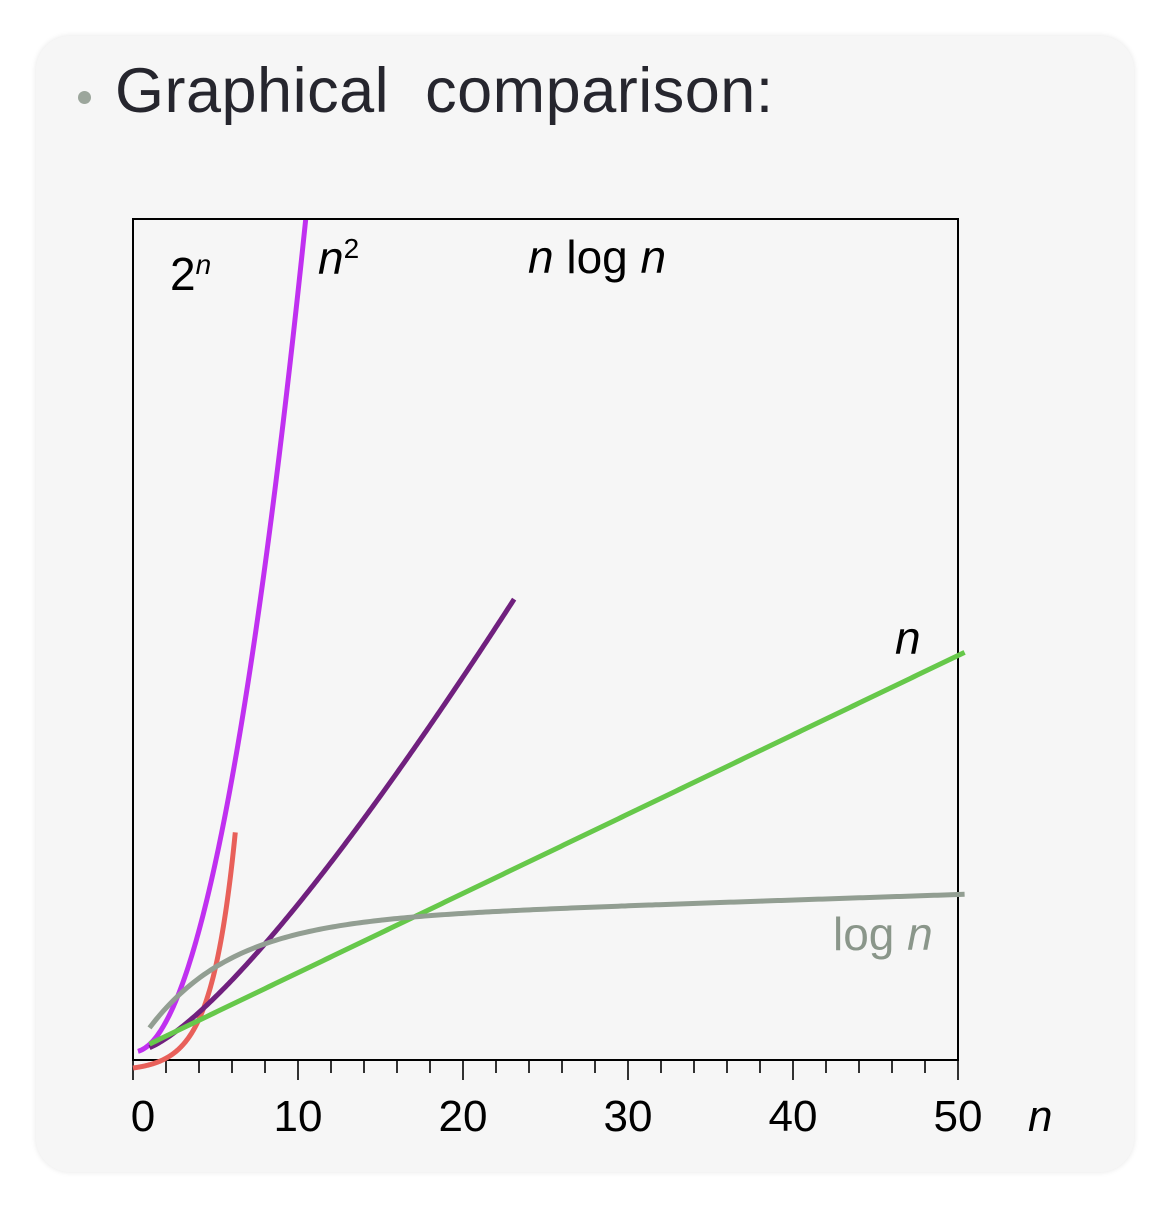  What do you see at coordinates (444, 91) in the screenshot?
I see `slide-bullet-text: Graphical comparison:` at bounding box center [444, 91].